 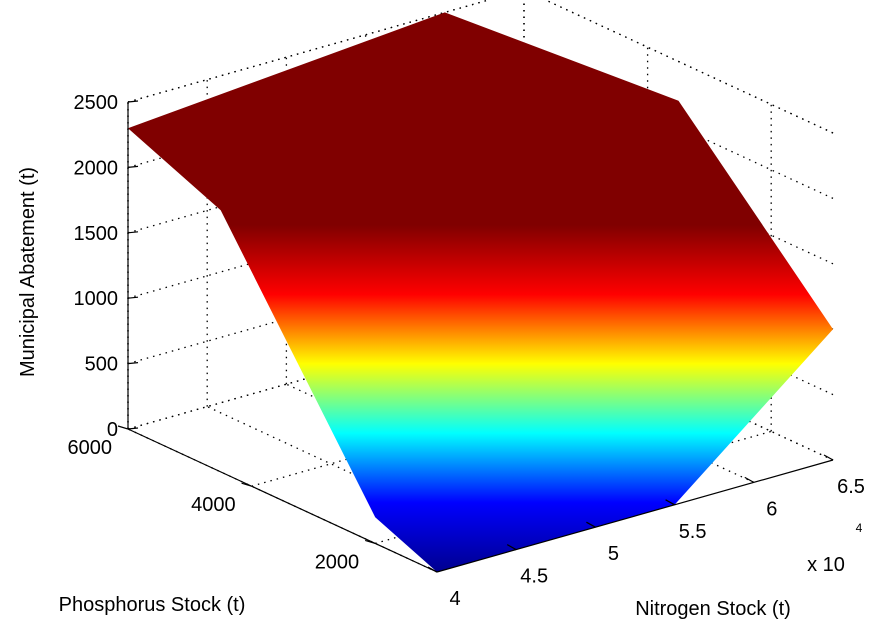 What do you see at coordinates (101, 365) in the screenshot?
I see `z-tick-label: 500` at bounding box center [101, 365].